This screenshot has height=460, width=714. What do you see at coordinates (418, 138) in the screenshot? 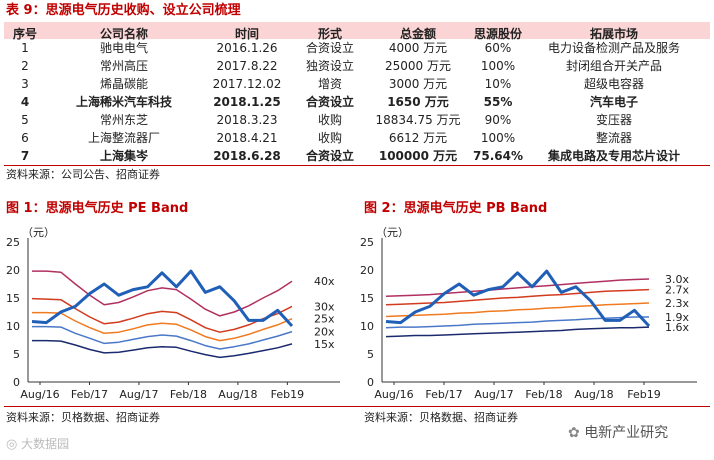
I see `cell-amount: 6612 万元` at bounding box center [418, 138].